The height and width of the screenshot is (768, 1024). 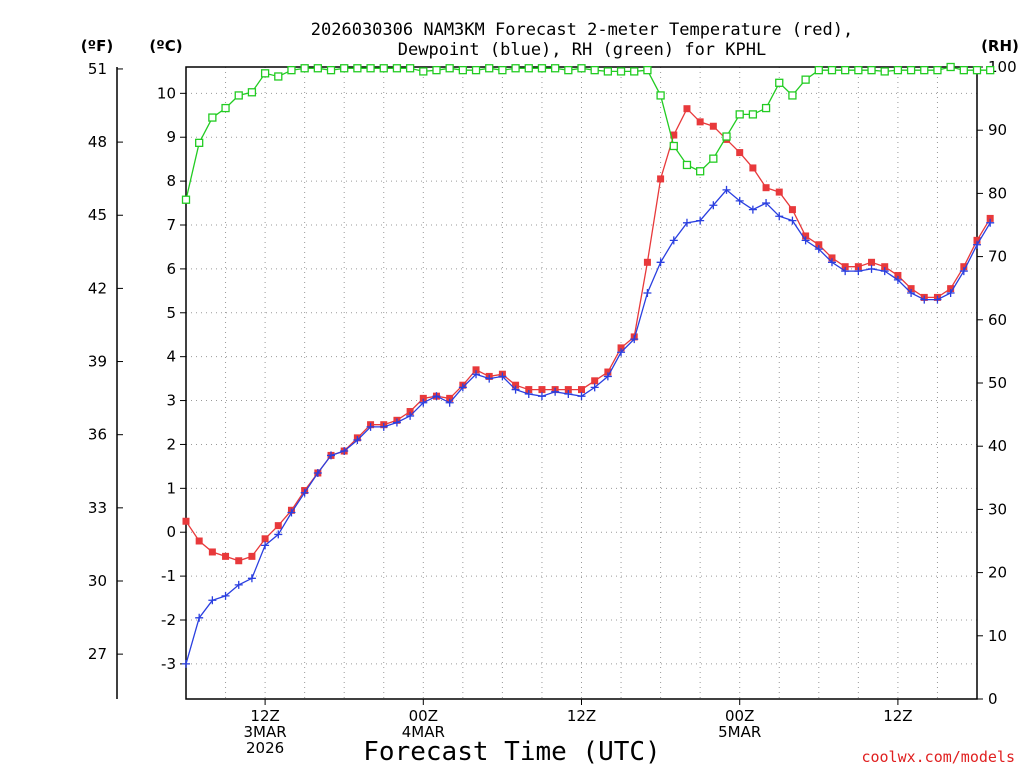 I want to click on rh-tick-label: 60, so click(x=997, y=320).